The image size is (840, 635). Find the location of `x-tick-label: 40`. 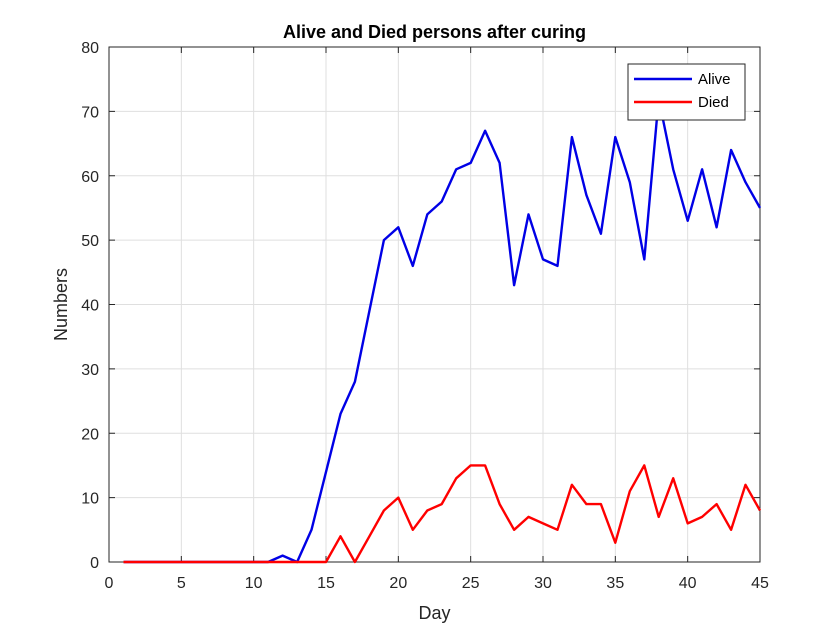

x-tick-label: 40 is located at coordinates (688, 583).